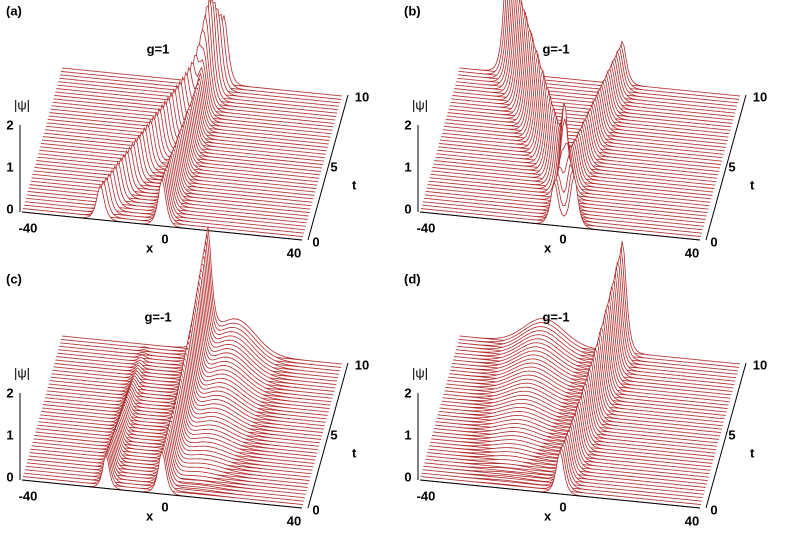 This screenshot has height=534, width=795. I want to click on panel-title: g=1, so click(158, 48).